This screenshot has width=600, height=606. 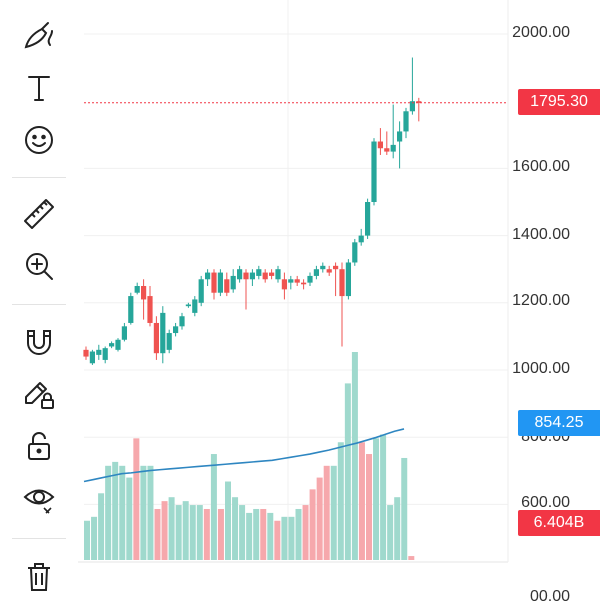 I want to click on unlock-tool, so click(x=39, y=446).